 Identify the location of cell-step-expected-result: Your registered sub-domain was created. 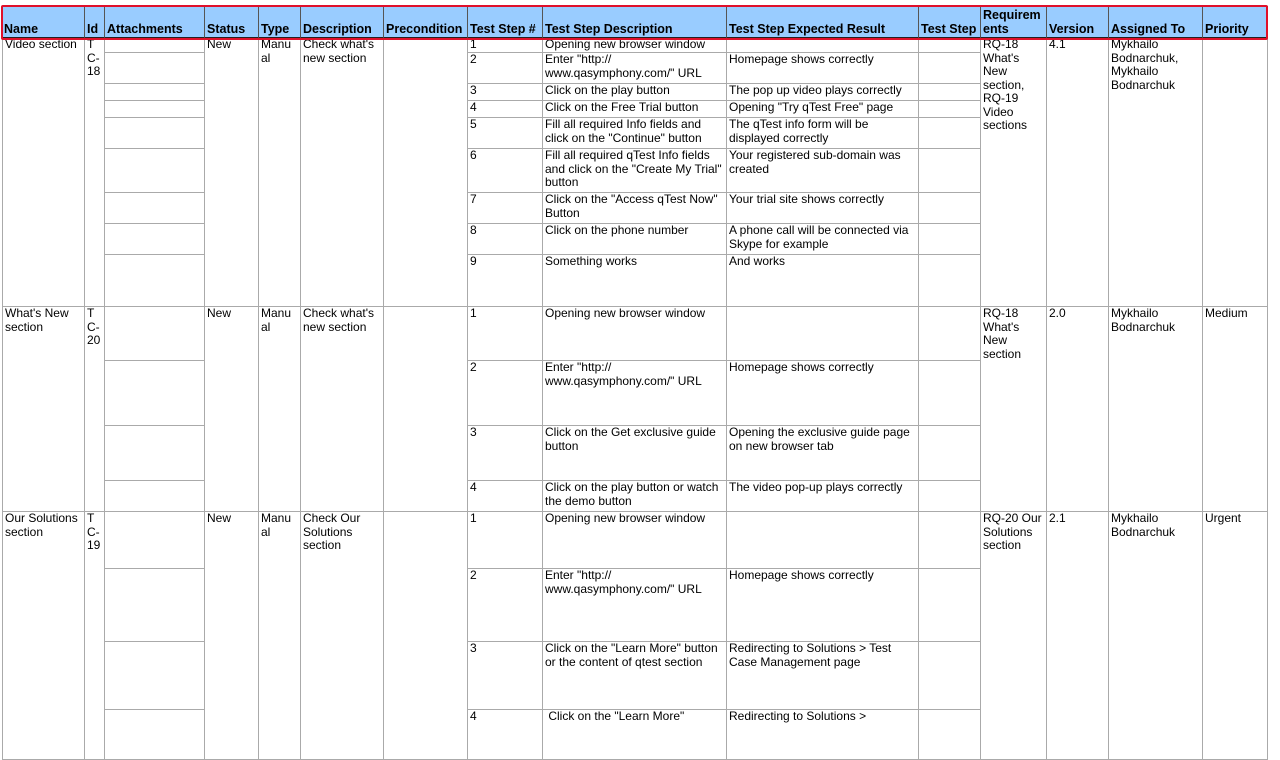
(823, 171).